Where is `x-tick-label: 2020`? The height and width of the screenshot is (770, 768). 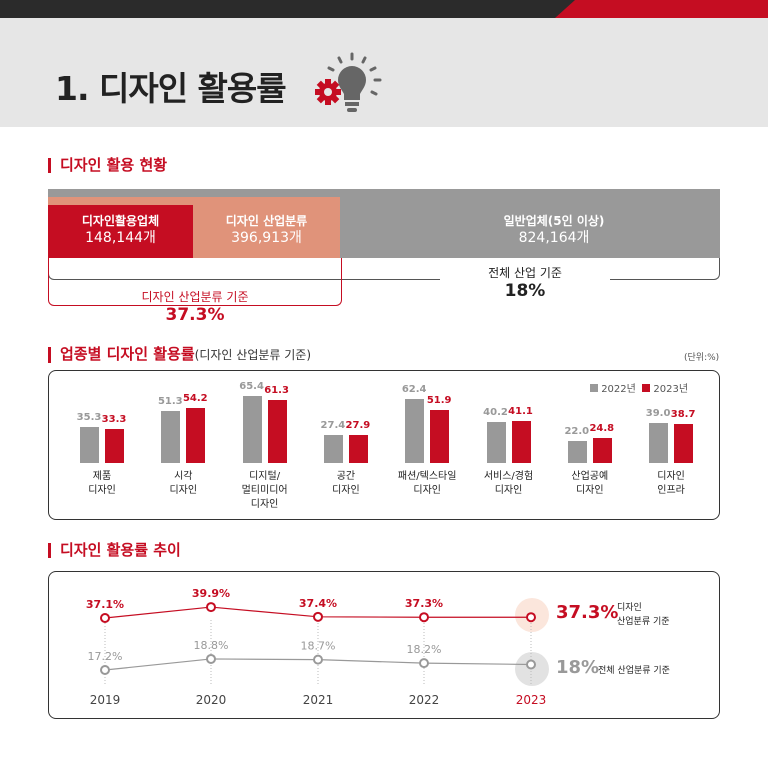
x-tick-label: 2020 is located at coordinates (211, 700).